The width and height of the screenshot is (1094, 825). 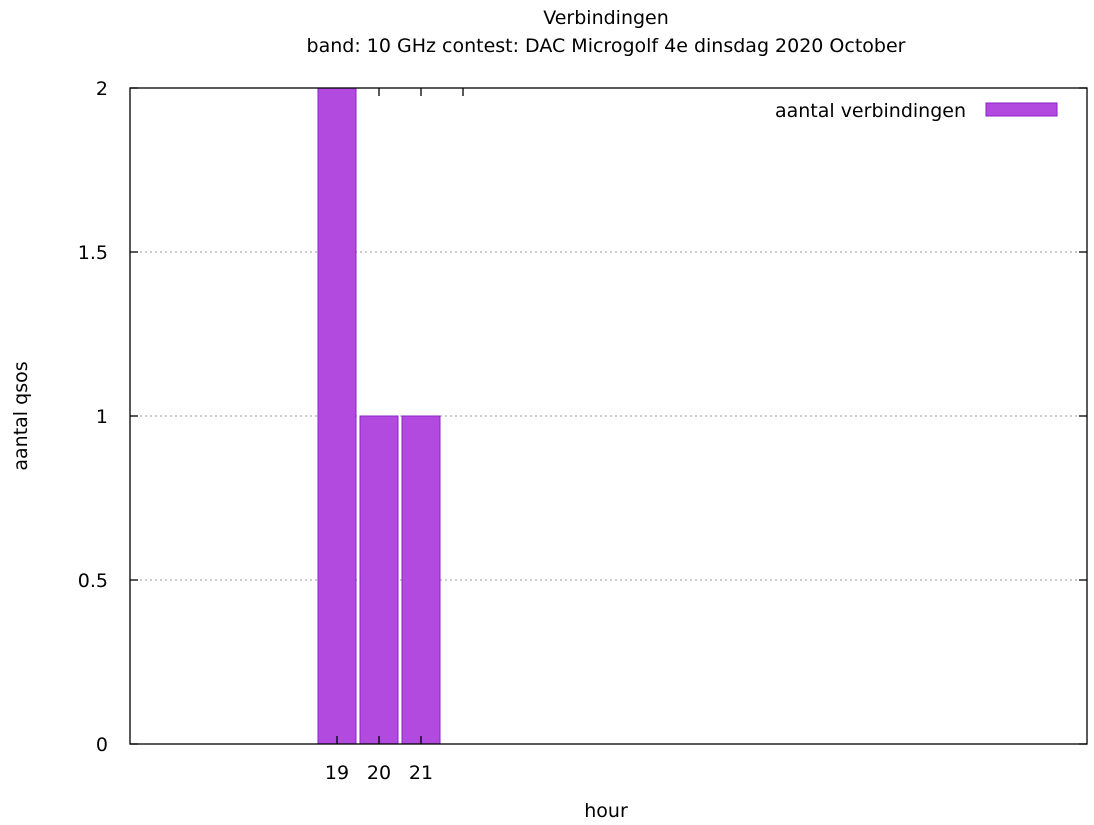 I want to click on x-tick-label: 20, so click(x=379, y=773).